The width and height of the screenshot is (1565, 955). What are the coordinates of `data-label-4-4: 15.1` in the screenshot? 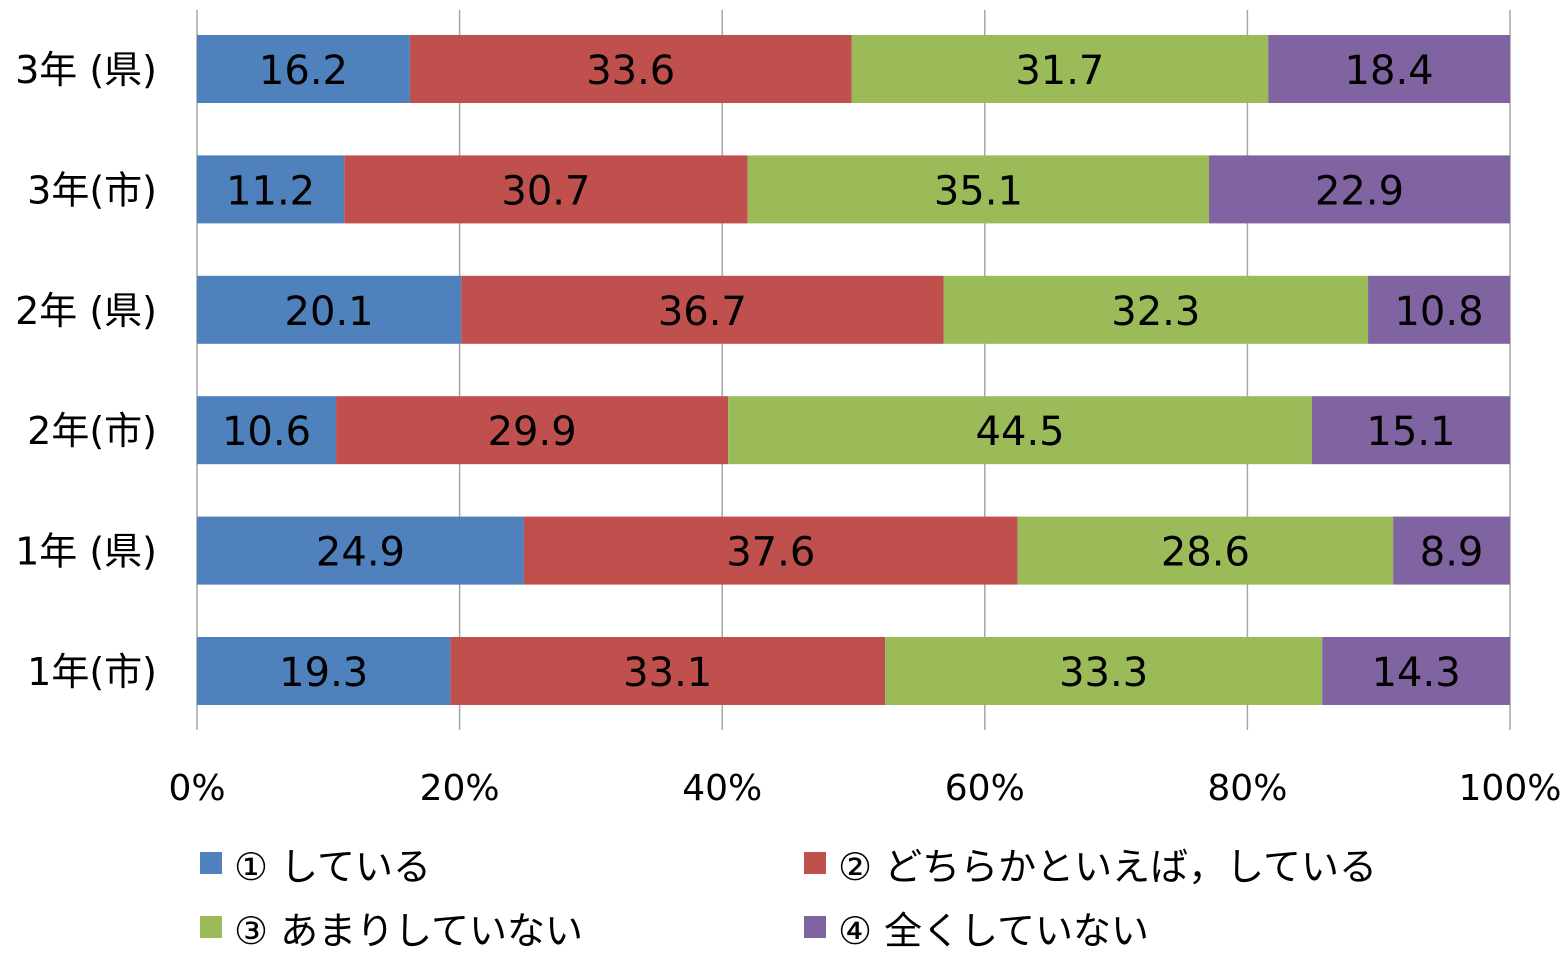 It's located at (1410, 432).